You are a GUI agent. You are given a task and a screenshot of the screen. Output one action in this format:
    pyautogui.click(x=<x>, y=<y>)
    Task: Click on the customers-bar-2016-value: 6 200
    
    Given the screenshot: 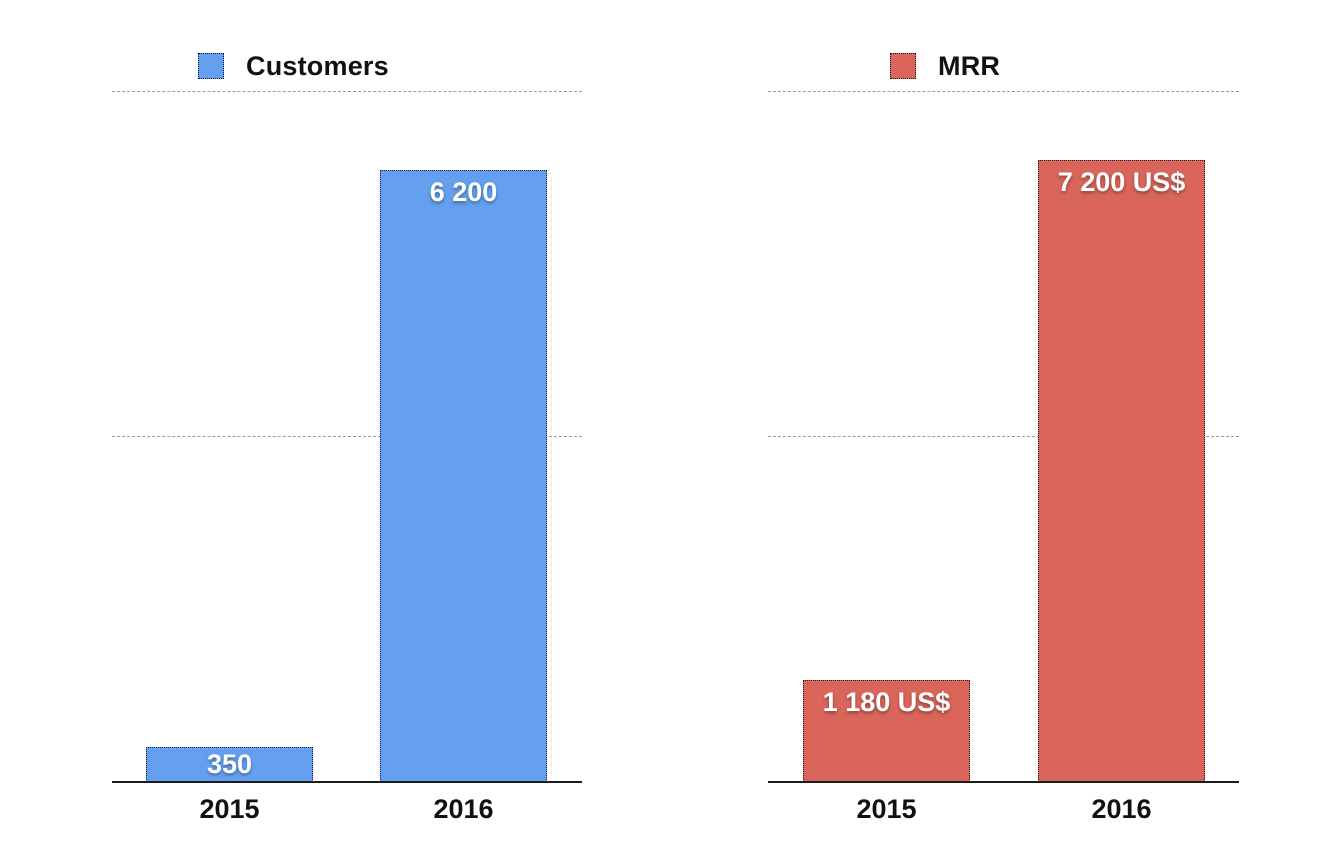 What is the action you would take?
    pyautogui.click(x=463, y=191)
    